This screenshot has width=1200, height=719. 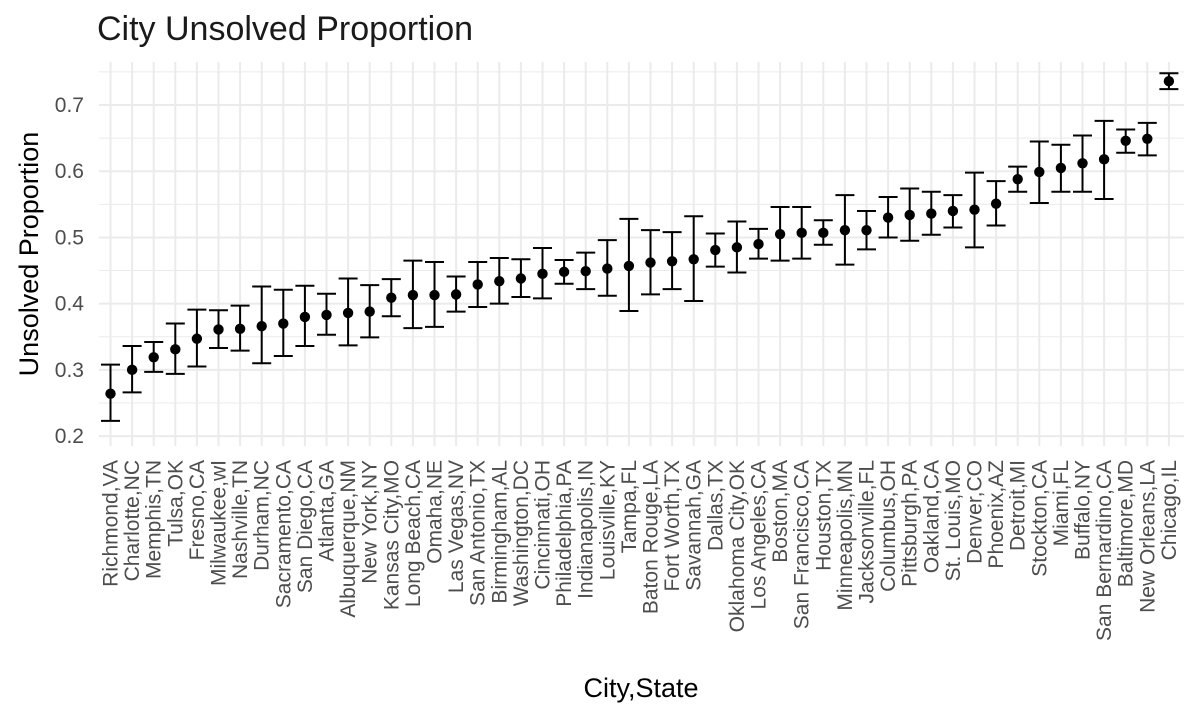 I want to click on x-tick-label: Fresno,CA, so click(x=197, y=510).